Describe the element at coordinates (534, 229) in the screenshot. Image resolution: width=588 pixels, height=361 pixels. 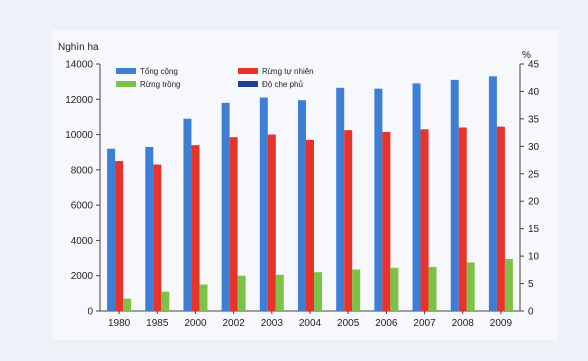
I see `right-tick-label: 15` at that location.